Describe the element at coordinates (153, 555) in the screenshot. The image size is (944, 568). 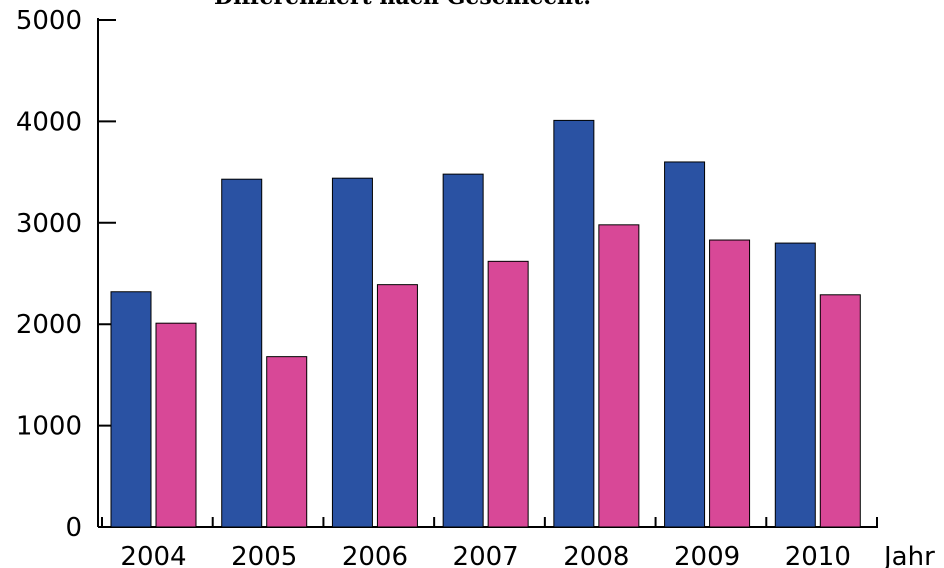
I see `x-tick-label: 2004` at that location.